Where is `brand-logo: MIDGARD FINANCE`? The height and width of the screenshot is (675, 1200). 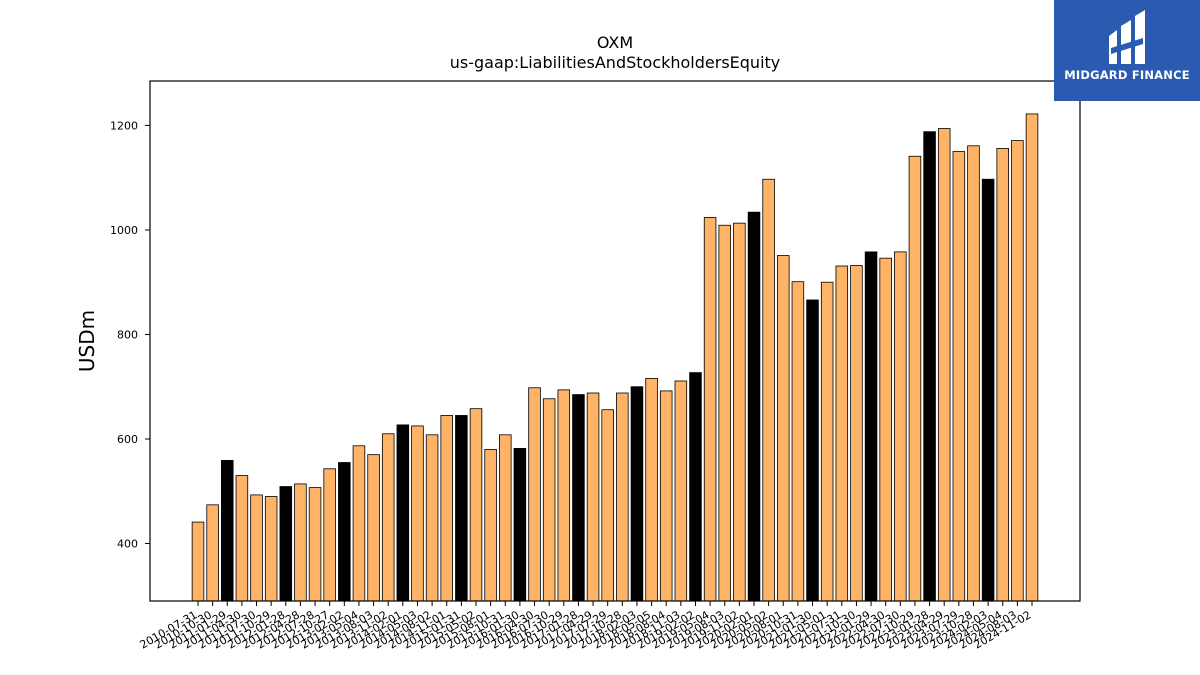
brand-logo: MIDGARD FINANCE is located at coordinates (1127, 50).